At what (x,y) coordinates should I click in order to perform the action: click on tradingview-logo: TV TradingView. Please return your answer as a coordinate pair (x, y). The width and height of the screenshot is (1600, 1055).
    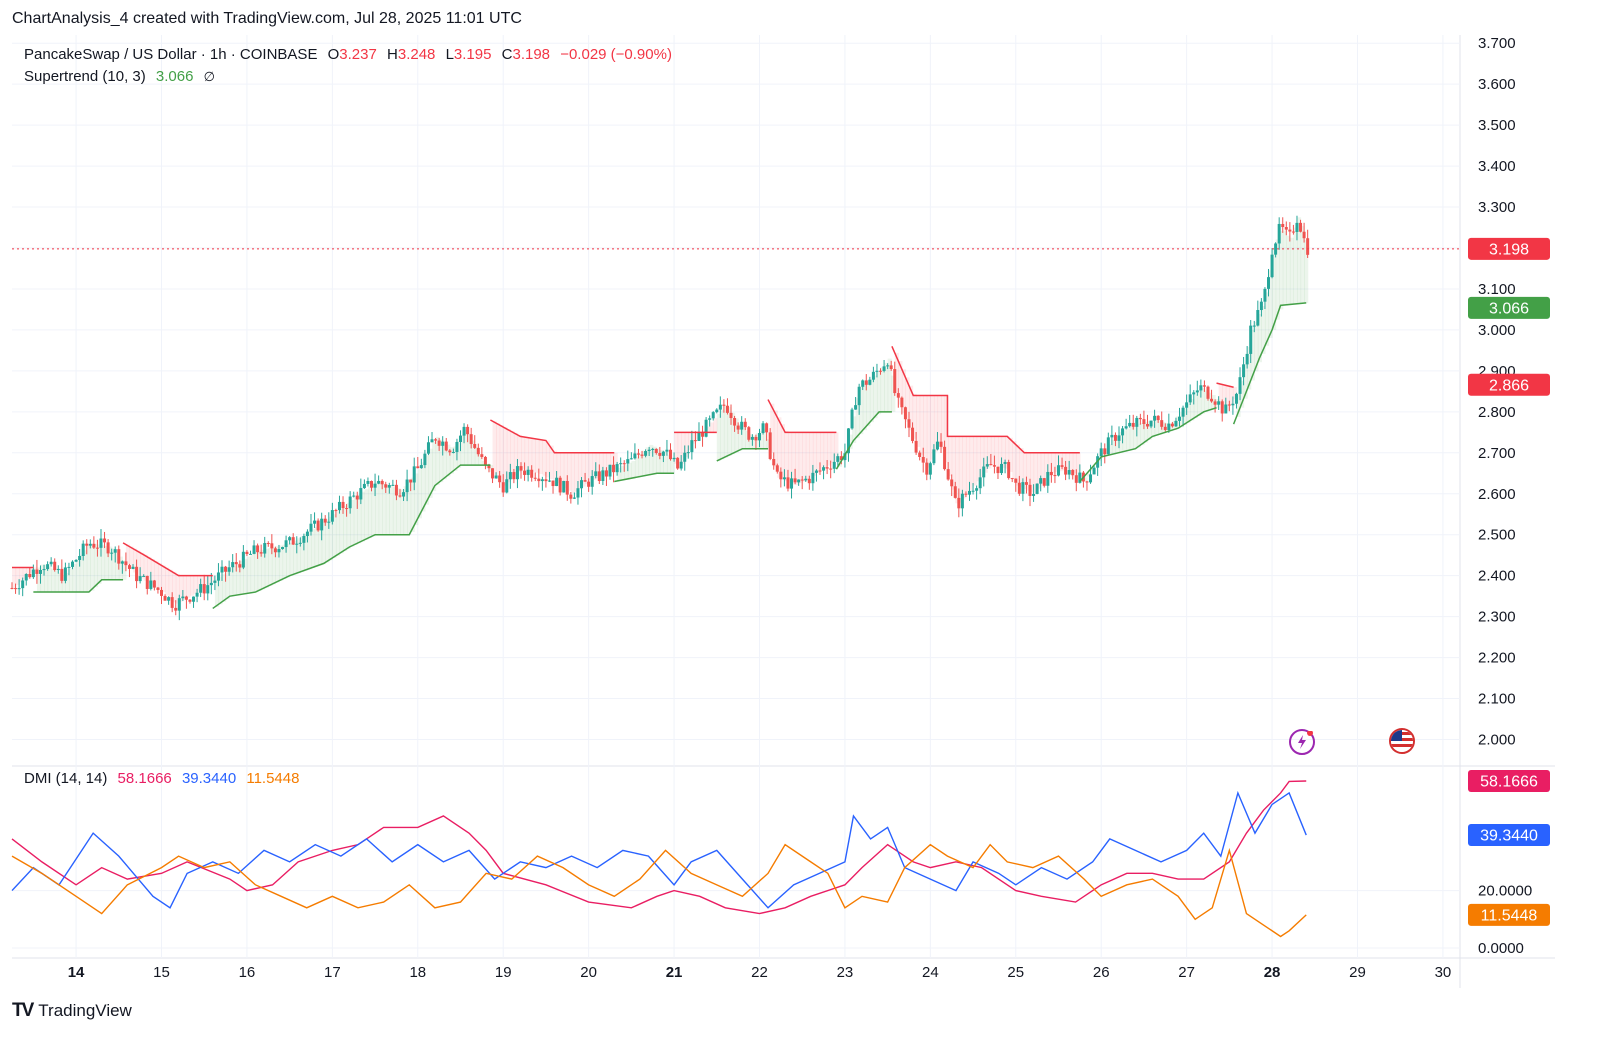
    Looking at the image, I should click on (72, 1011).